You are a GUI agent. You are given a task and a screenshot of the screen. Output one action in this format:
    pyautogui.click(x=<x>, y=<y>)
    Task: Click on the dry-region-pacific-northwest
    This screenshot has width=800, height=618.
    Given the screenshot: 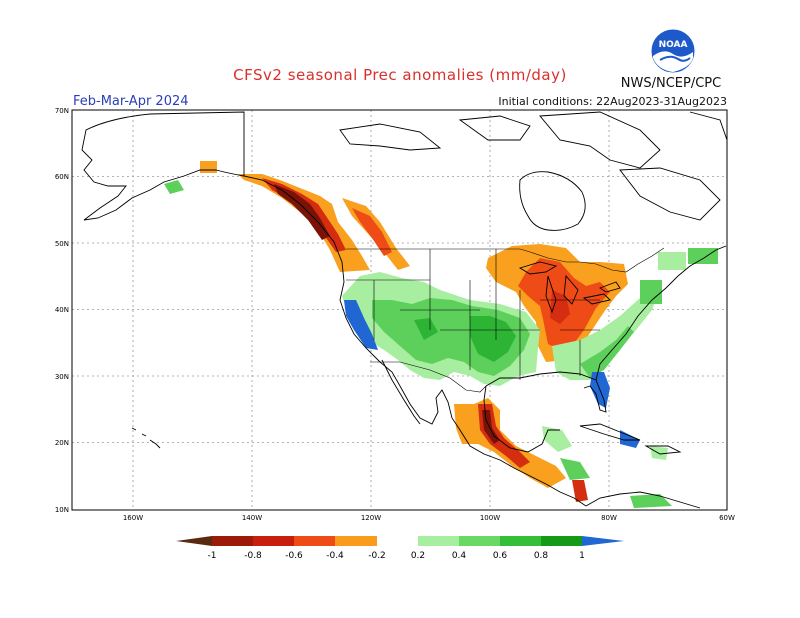 What is the action you would take?
    pyautogui.click(x=305, y=216)
    